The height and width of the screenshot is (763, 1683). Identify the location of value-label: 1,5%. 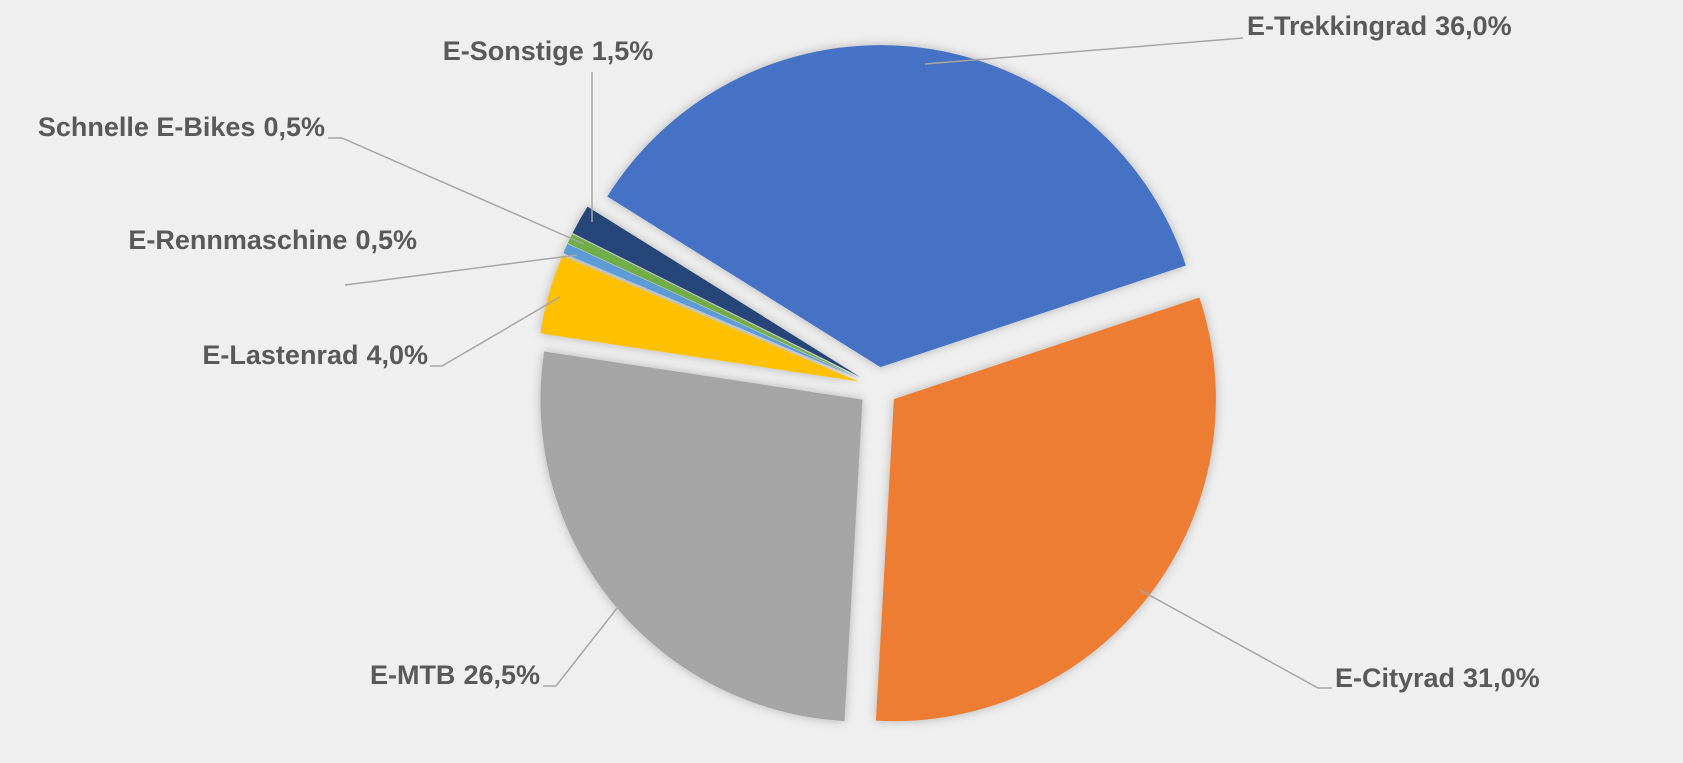
(623, 51).